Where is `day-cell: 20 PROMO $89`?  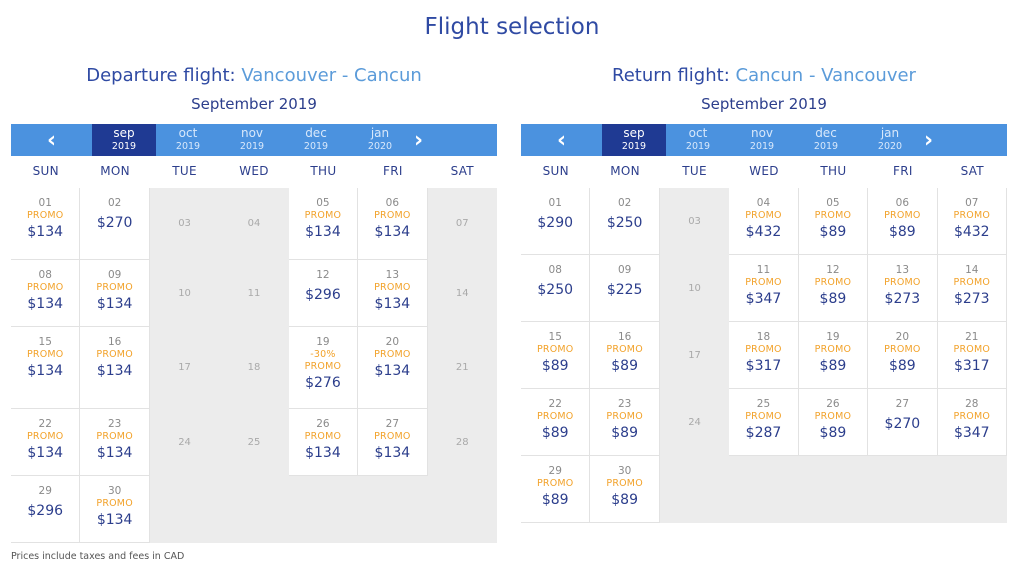 day-cell: 20 PROMO $89 is located at coordinates (903, 355).